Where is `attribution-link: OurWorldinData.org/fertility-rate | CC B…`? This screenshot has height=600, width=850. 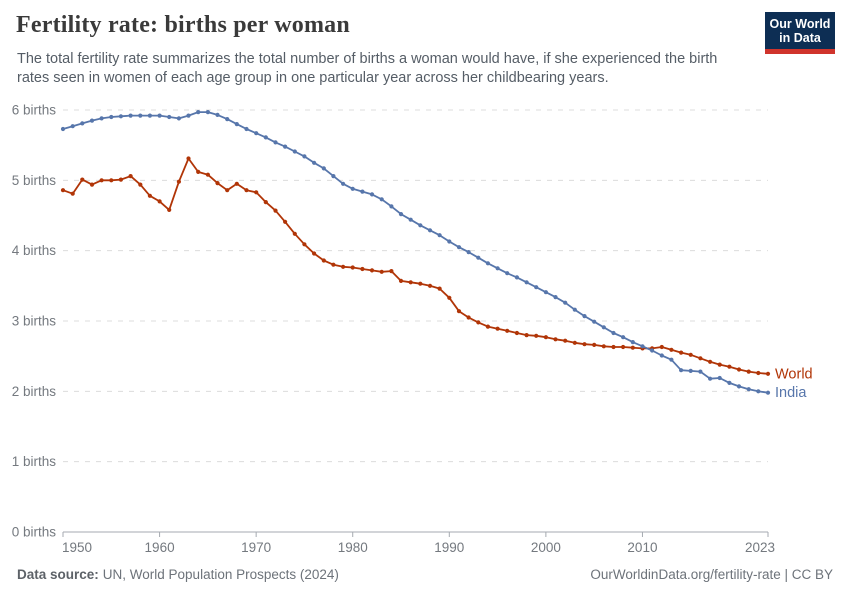 attribution-link: OurWorldinData.org/fertility-rate | CC B… is located at coordinates (711, 574).